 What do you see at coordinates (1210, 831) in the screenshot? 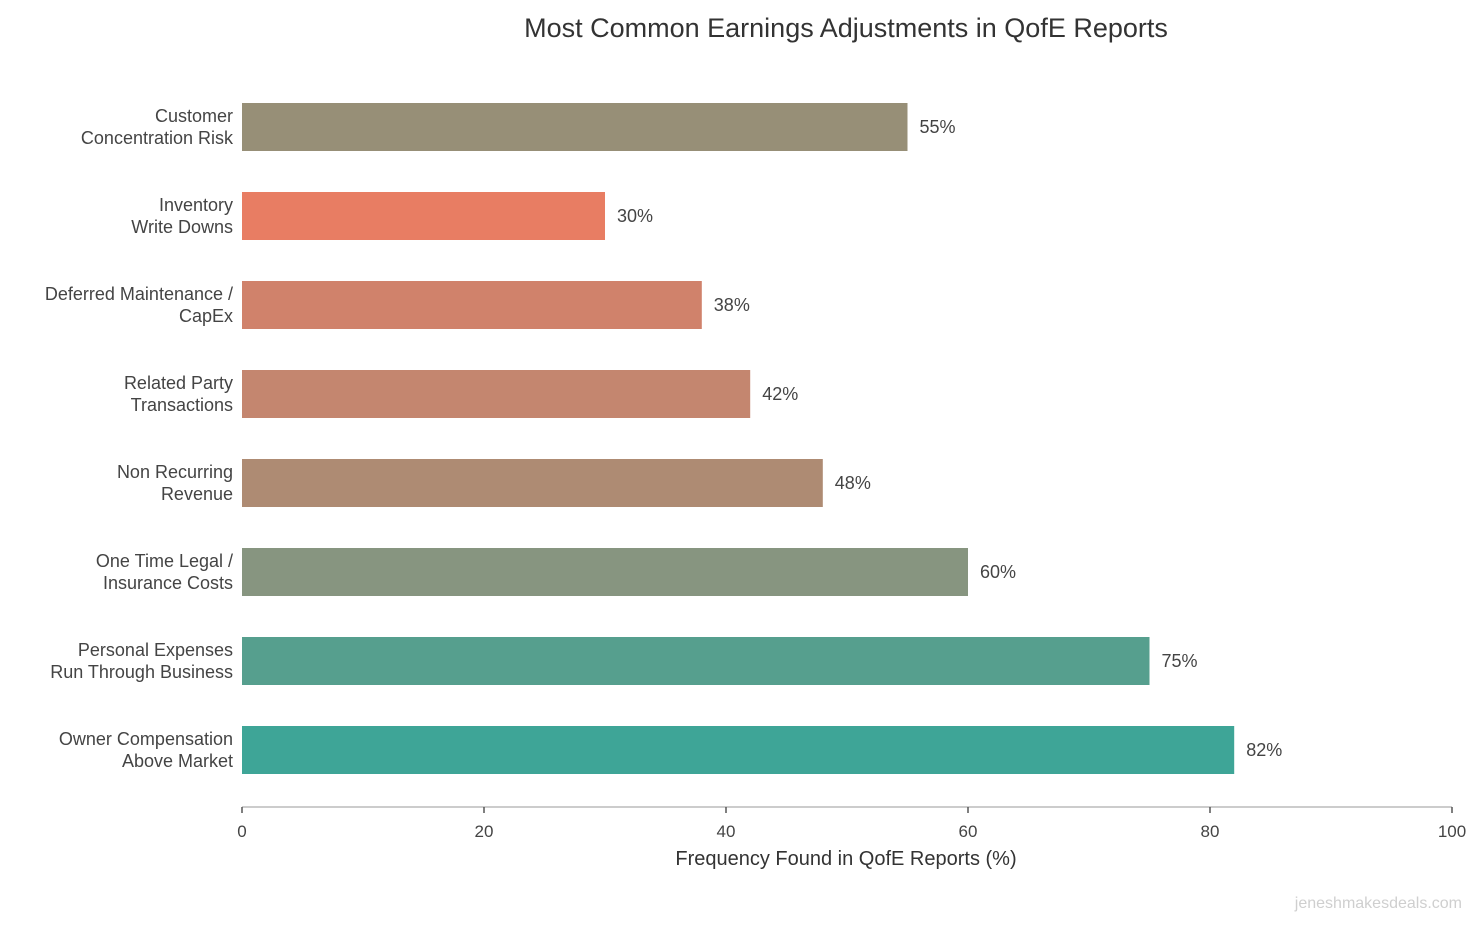
I see `x-tick-label: 80` at bounding box center [1210, 831].